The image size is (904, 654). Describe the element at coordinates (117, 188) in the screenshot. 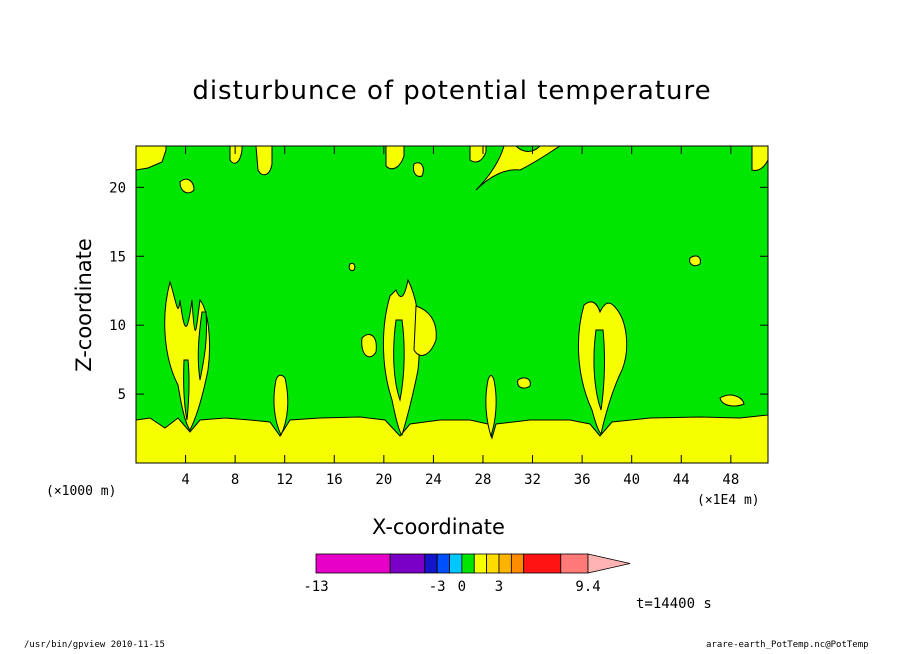

I see `y-tick-label: 20` at that location.